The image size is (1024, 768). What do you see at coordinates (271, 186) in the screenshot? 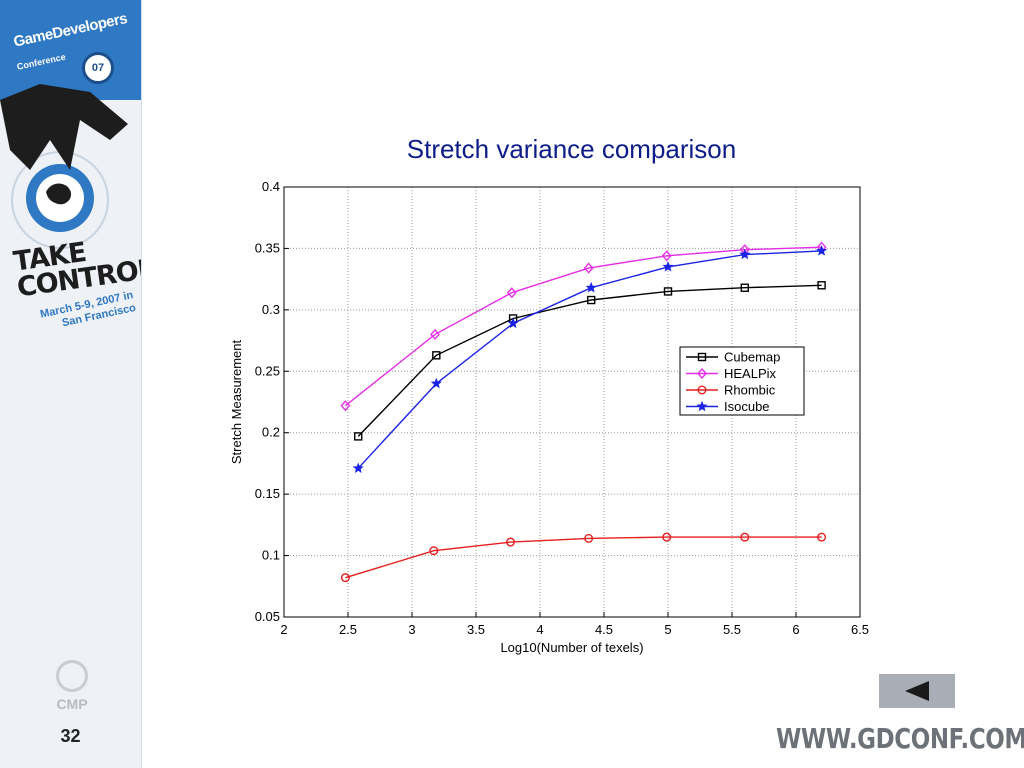
I see `y-tick-label: 0.4` at bounding box center [271, 186].